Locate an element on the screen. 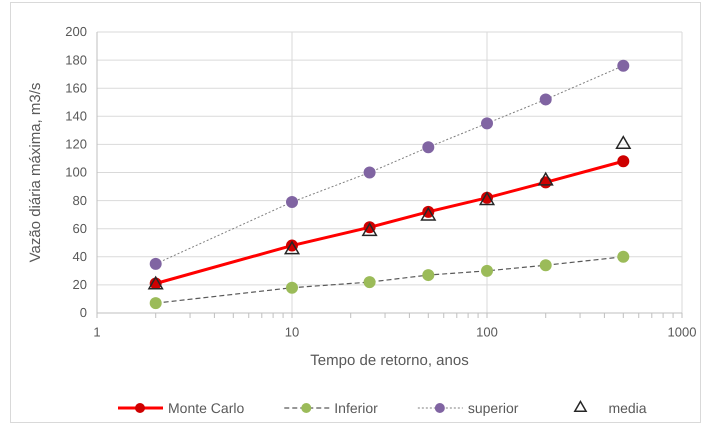 This screenshot has height=427, width=704. x-tick-label: 1 is located at coordinates (97, 332).